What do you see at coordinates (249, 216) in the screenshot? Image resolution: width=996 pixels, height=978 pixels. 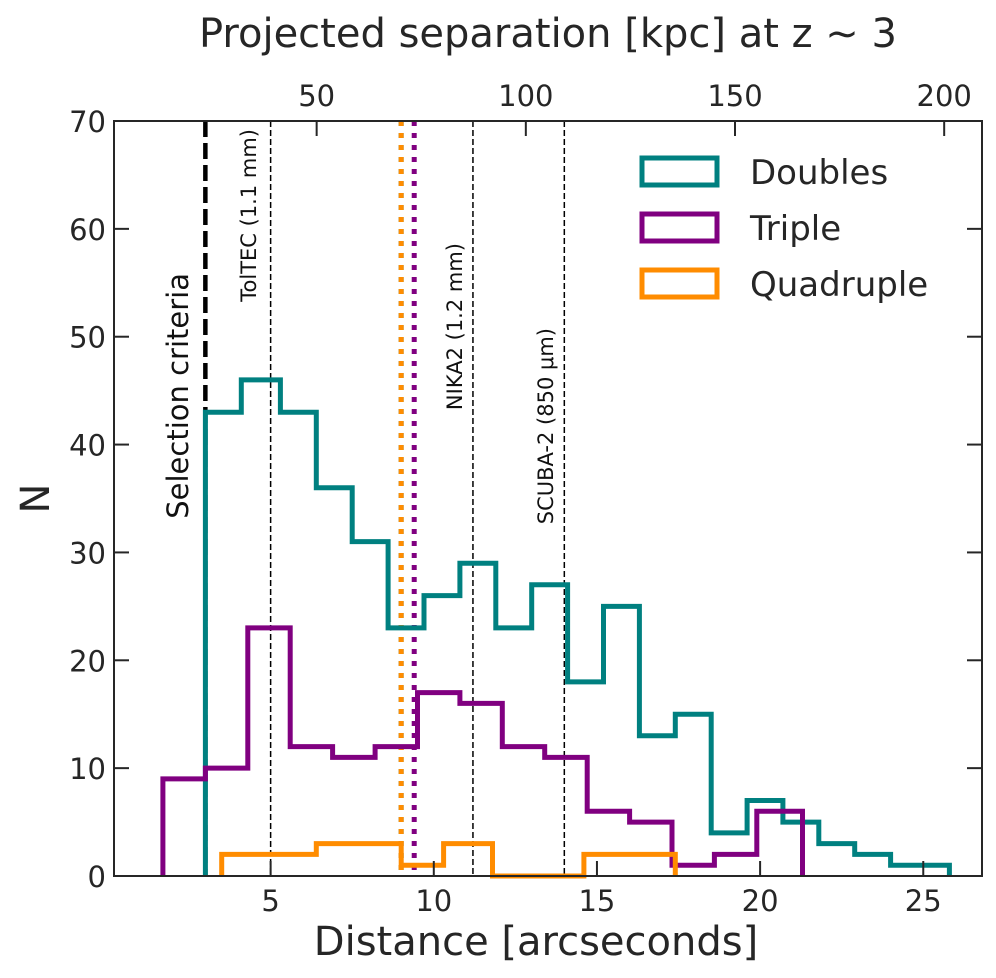 I see `vline-label-toltec-1-1-mm: TolTEC (1.1 mm)` at bounding box center [249, 216].